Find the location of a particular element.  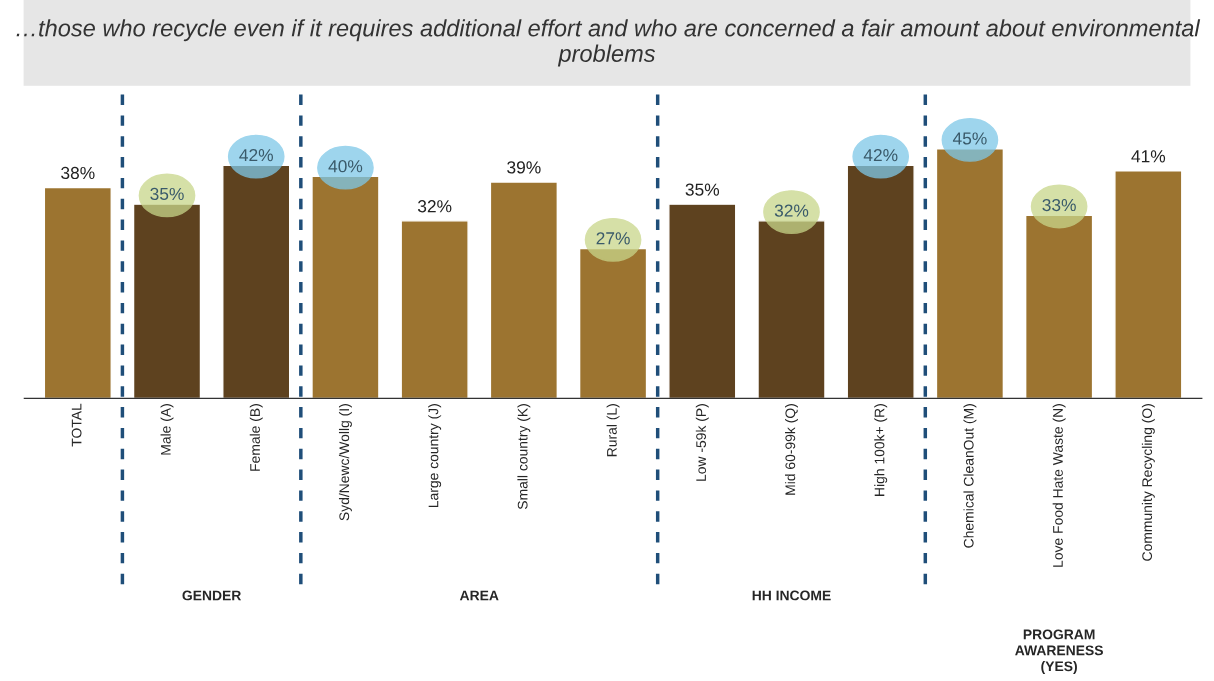

x-tick-label: Mid 60-99k (Q) is located at coordinates (791, 449).